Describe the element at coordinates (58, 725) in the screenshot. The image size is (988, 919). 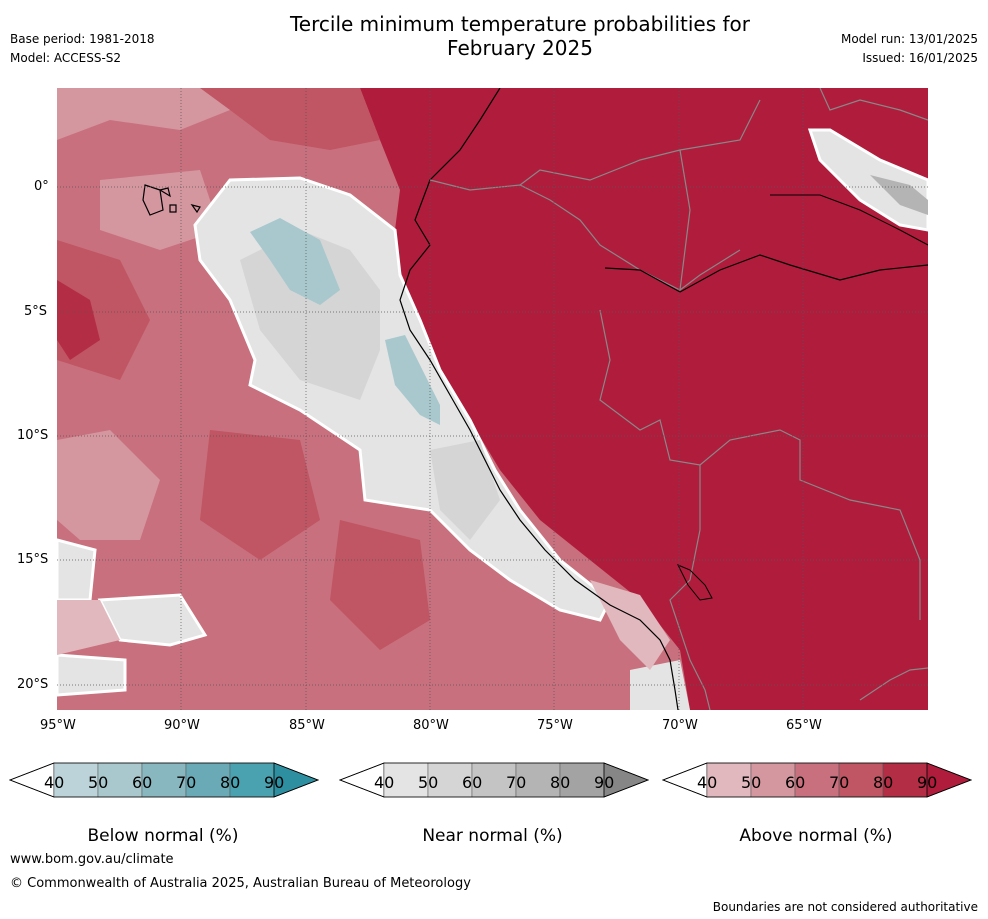
I see `lon-tick-95w: 95°W` at that location.